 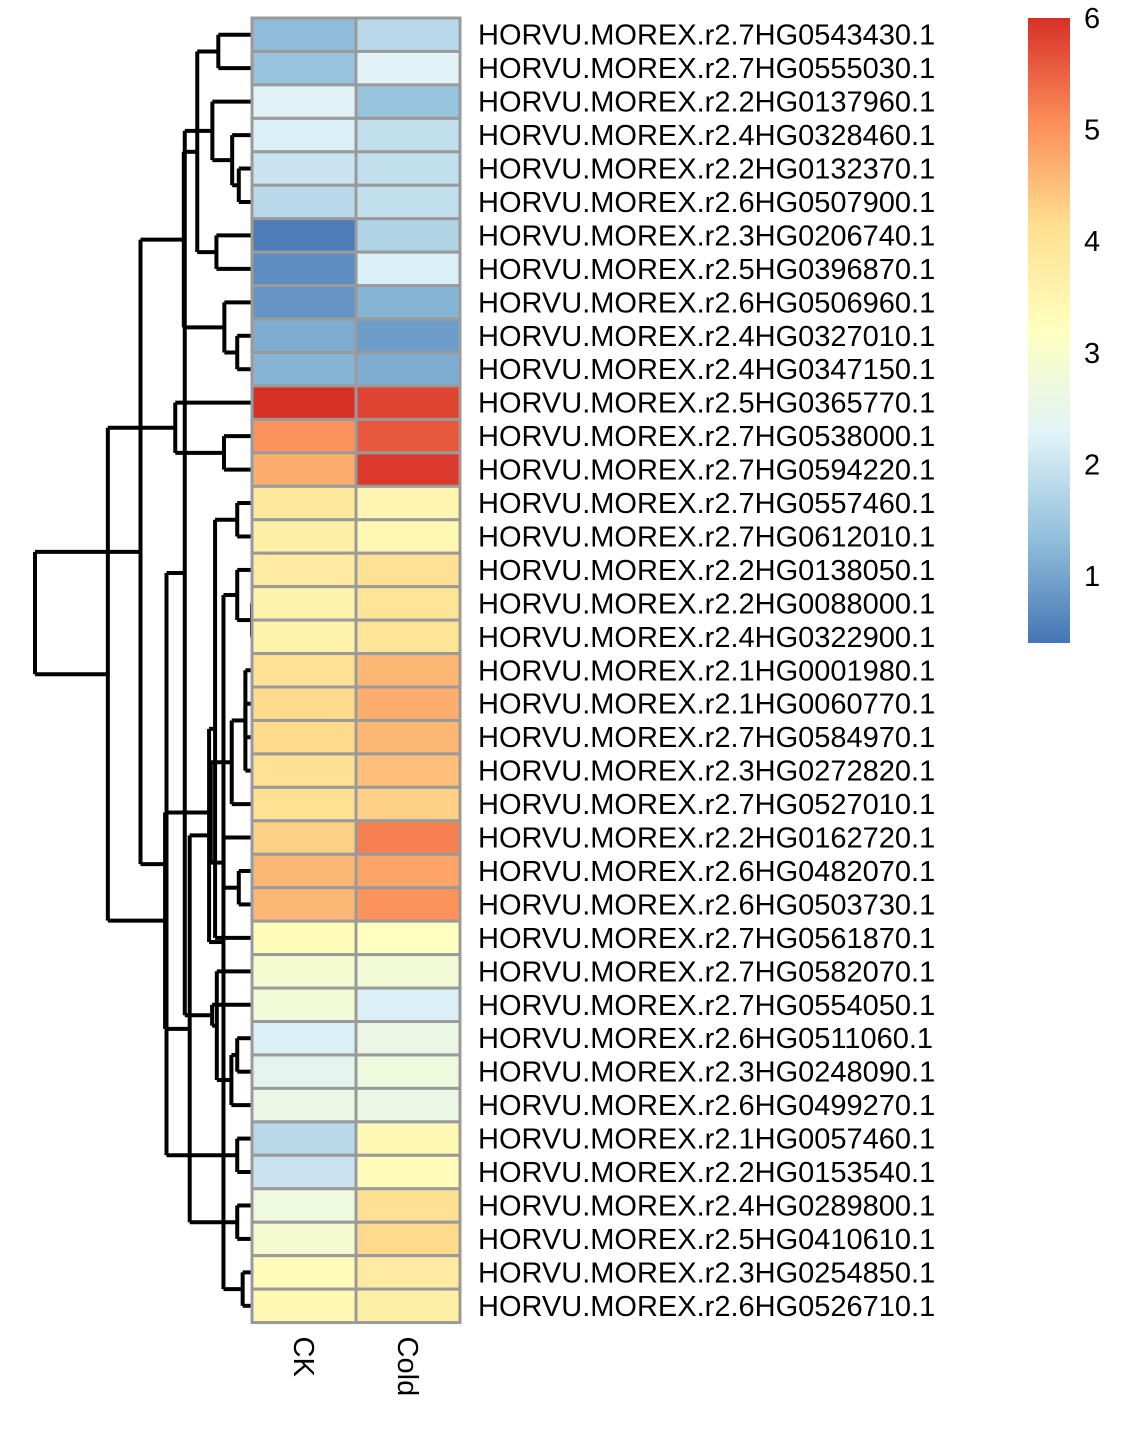 I want to click on row-label: HORVU.MOREX.r2.1HG0057460.1, so click(x=706, y=1140).